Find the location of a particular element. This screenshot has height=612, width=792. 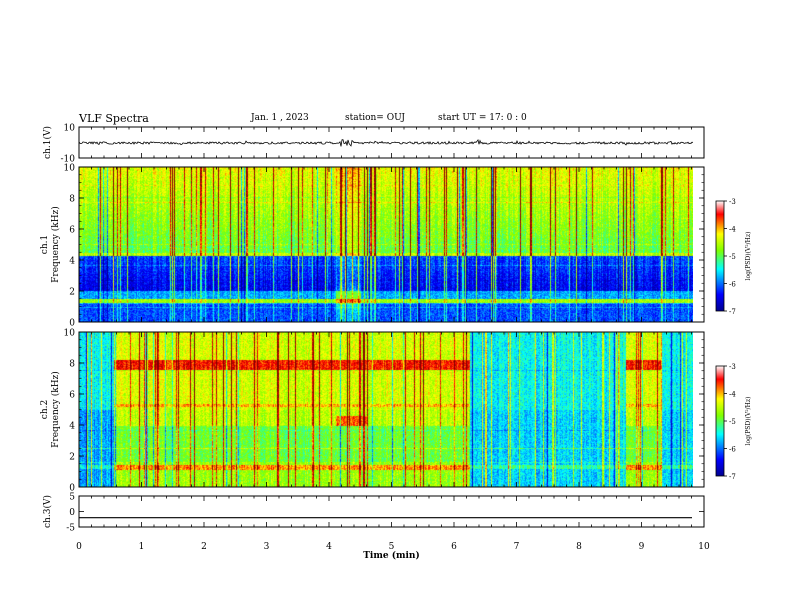

x-tick-label: 9 is located at coordinates (642, 547).